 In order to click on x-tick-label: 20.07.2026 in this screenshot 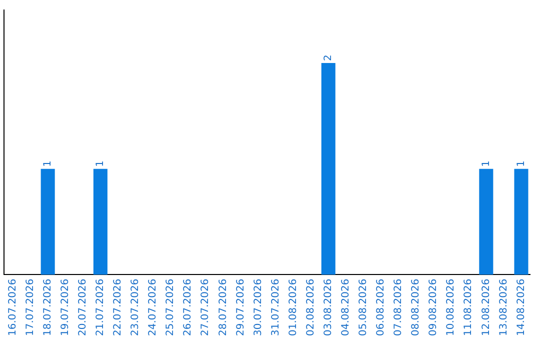, I will do `click(82, 307)`.